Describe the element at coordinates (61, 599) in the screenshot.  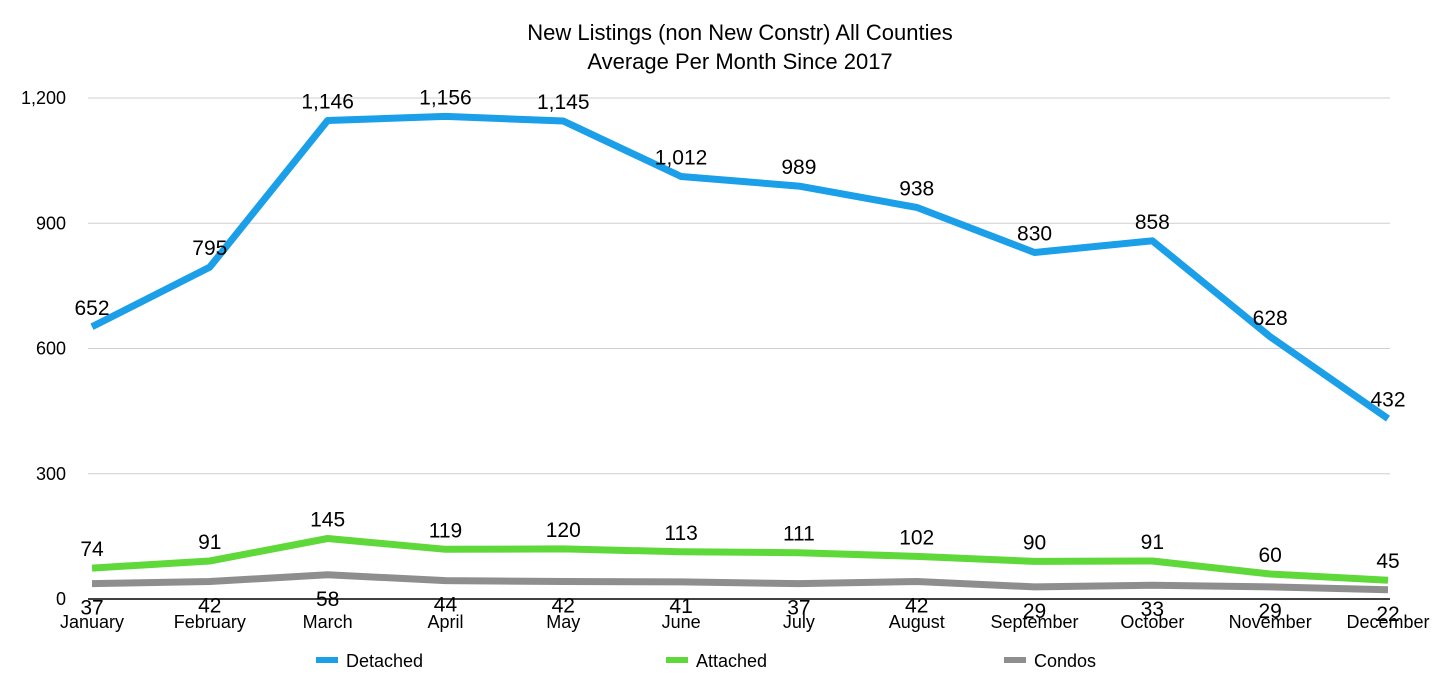
I see `y-tick-label: 0` at that location.